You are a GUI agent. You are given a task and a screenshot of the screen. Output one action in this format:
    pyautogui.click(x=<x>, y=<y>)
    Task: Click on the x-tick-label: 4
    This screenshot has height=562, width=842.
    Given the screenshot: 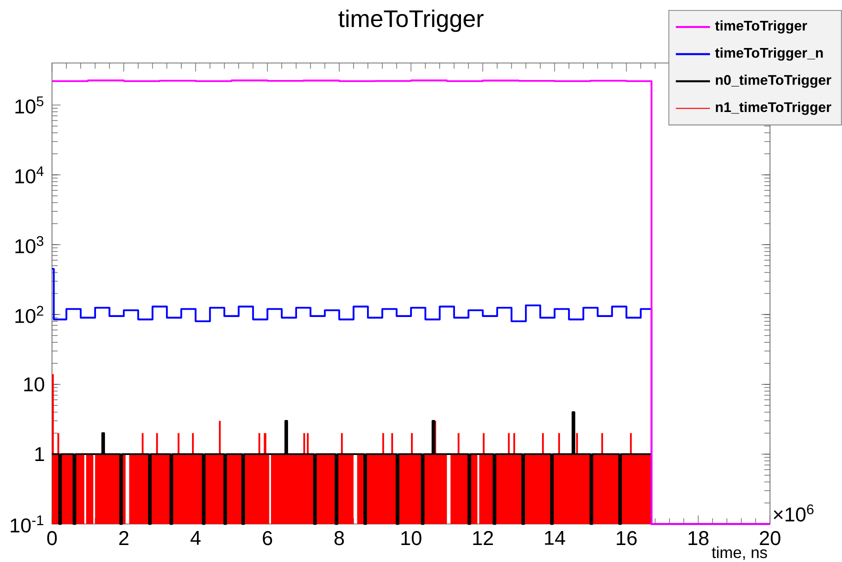 What is the action you would take?
    pyautogui.click(x=195, y=538)
    